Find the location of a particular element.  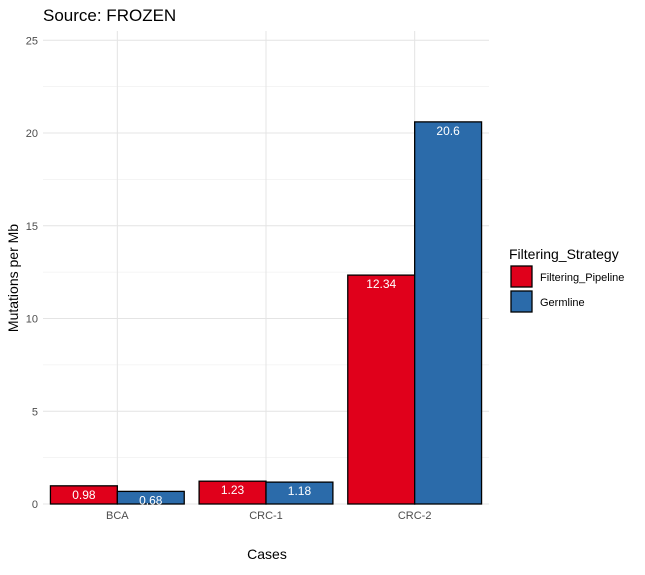

chart-title: Source: FROZEN is located at coordinates (109, 15).